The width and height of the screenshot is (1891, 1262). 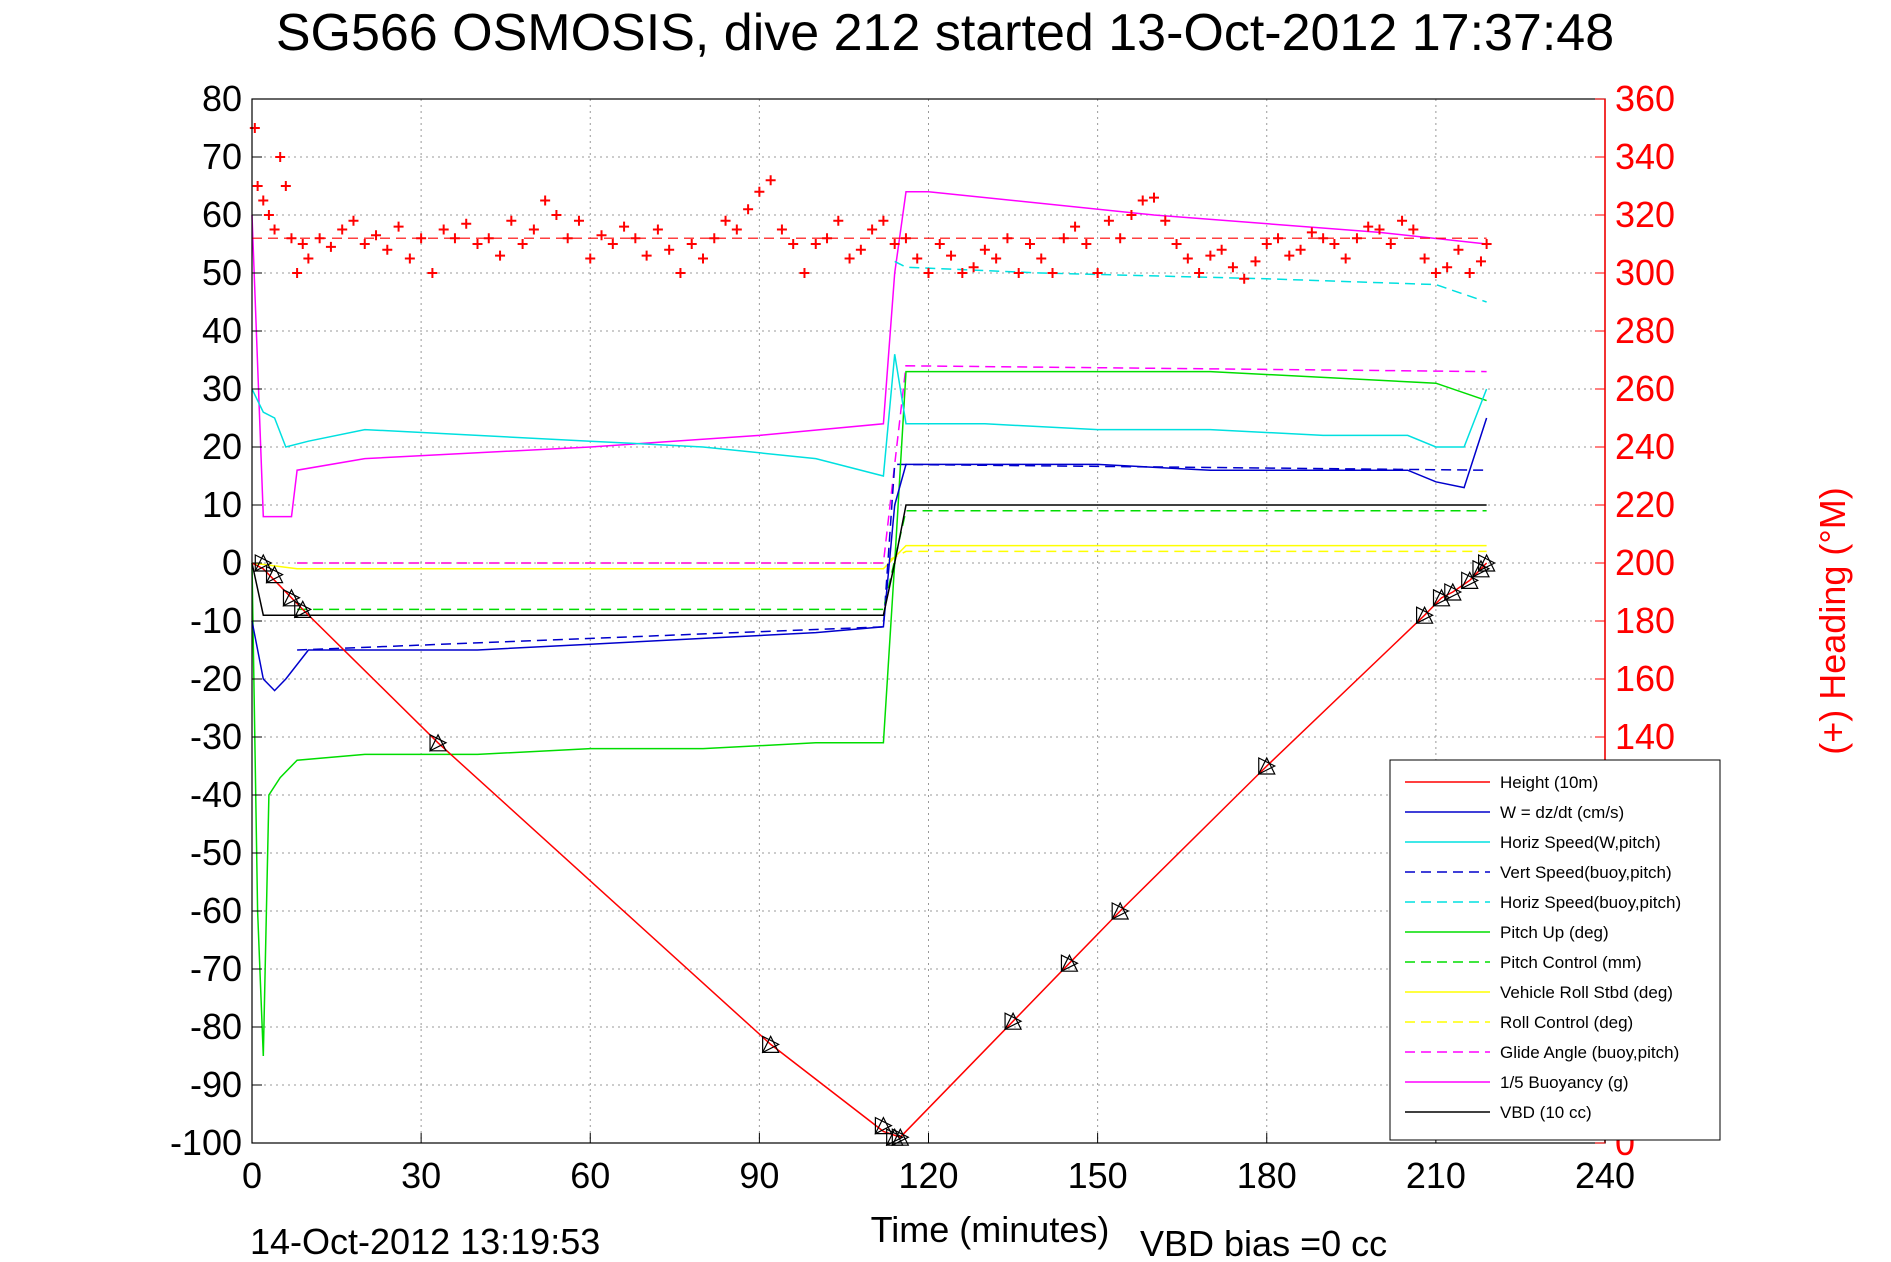 What do you see at coordinates (1436, 1175) in the screenshot?
I see `x-tick-label: 210` at bounding box center [1436, 1175].